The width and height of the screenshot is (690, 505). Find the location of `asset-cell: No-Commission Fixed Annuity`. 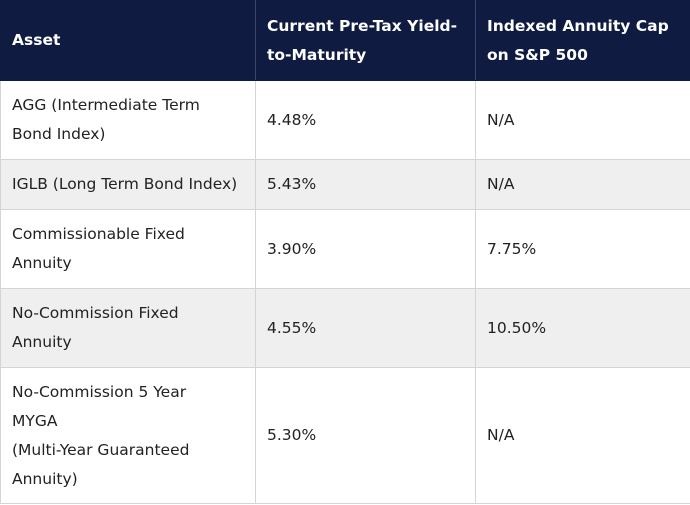

asset-cell: No-Commission Fixed Annuity is located at coordinates (128, 328).